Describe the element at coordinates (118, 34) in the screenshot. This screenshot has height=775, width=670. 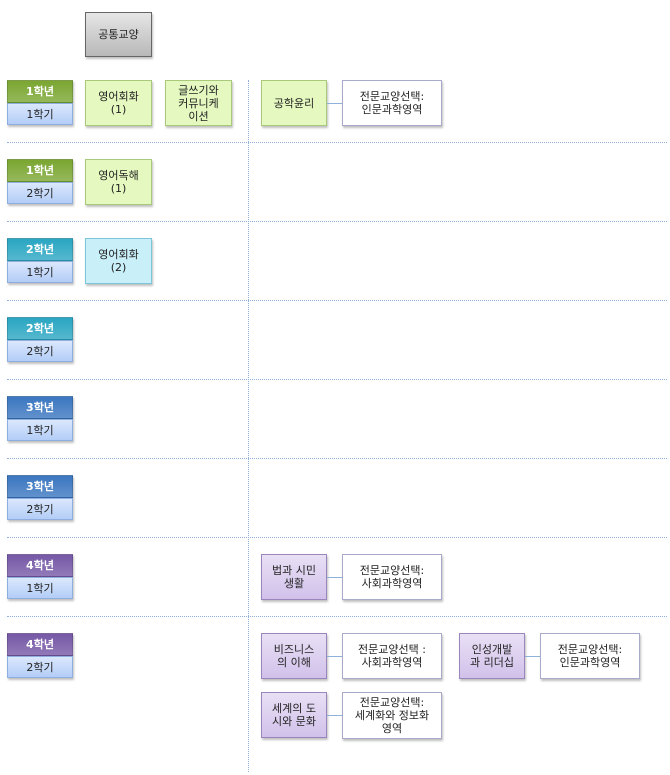
I see `general-education-header: 공통교양` at that location.